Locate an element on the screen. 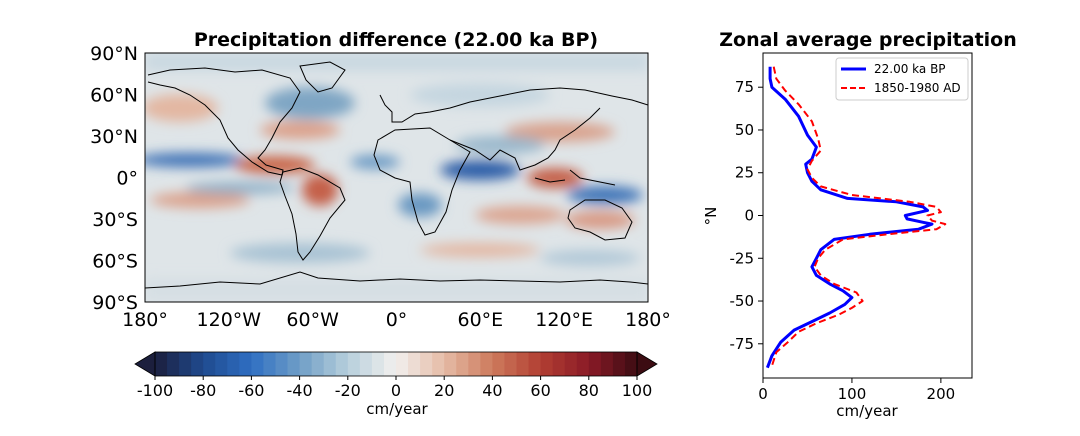  zonal-y-tick-label: -75 is located at coordinates (742, 344).